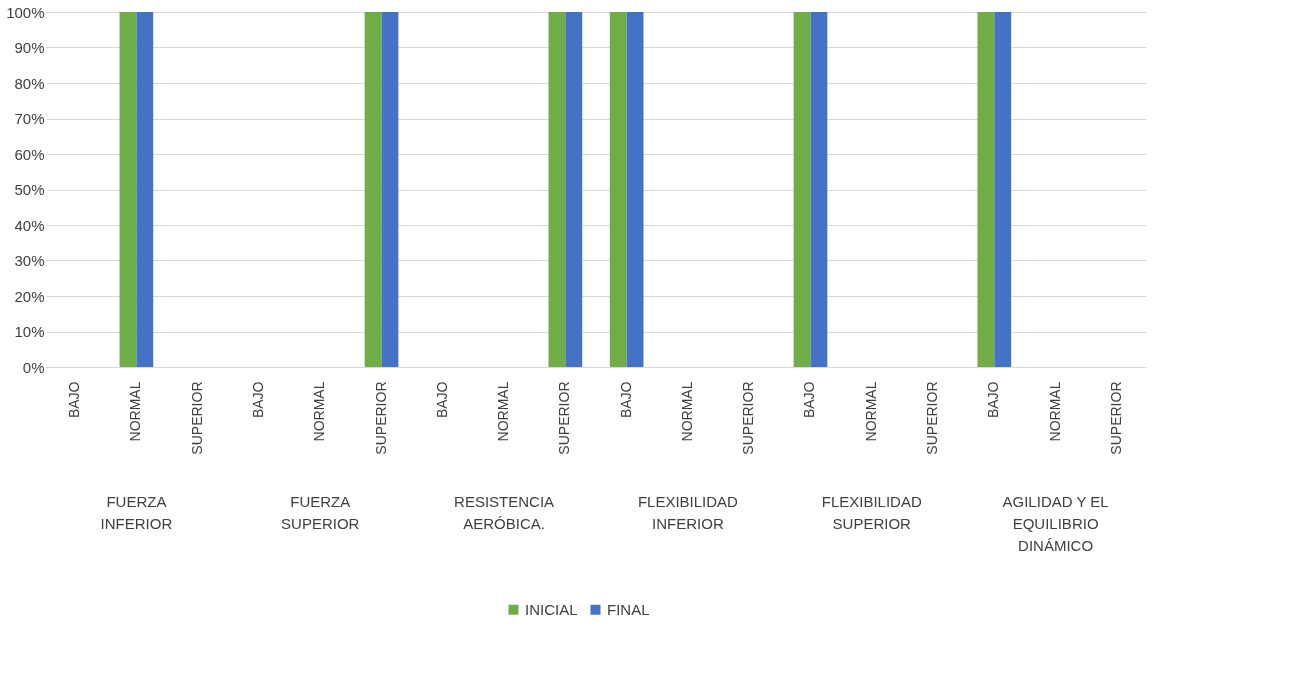 This screenshot has width=1305, height=683. Describe the element at coordinates (29, 296) in the screenshot. I see `y-tick-label: 20%` at that location.